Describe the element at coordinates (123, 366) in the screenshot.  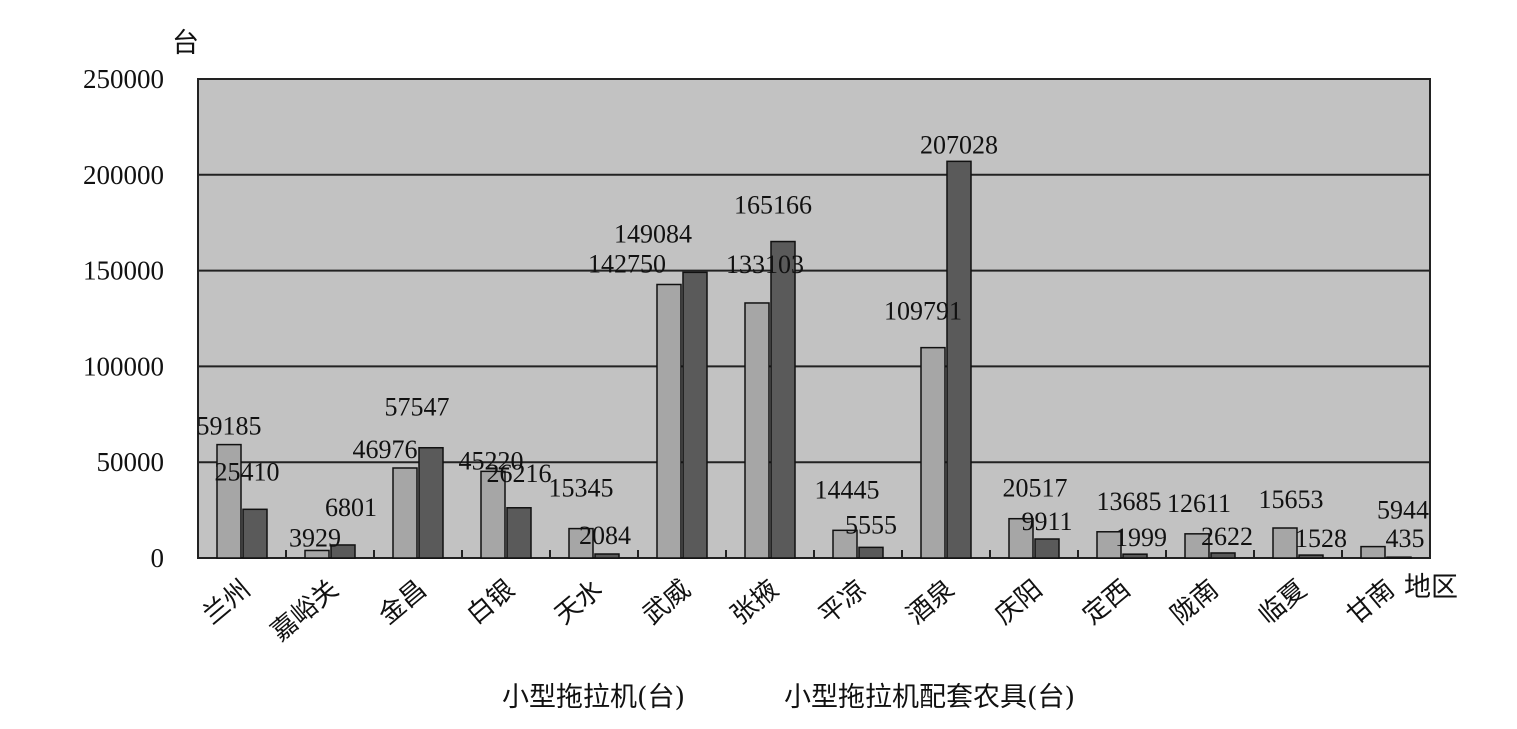
I see `y-tick-label: 100000` at that location.